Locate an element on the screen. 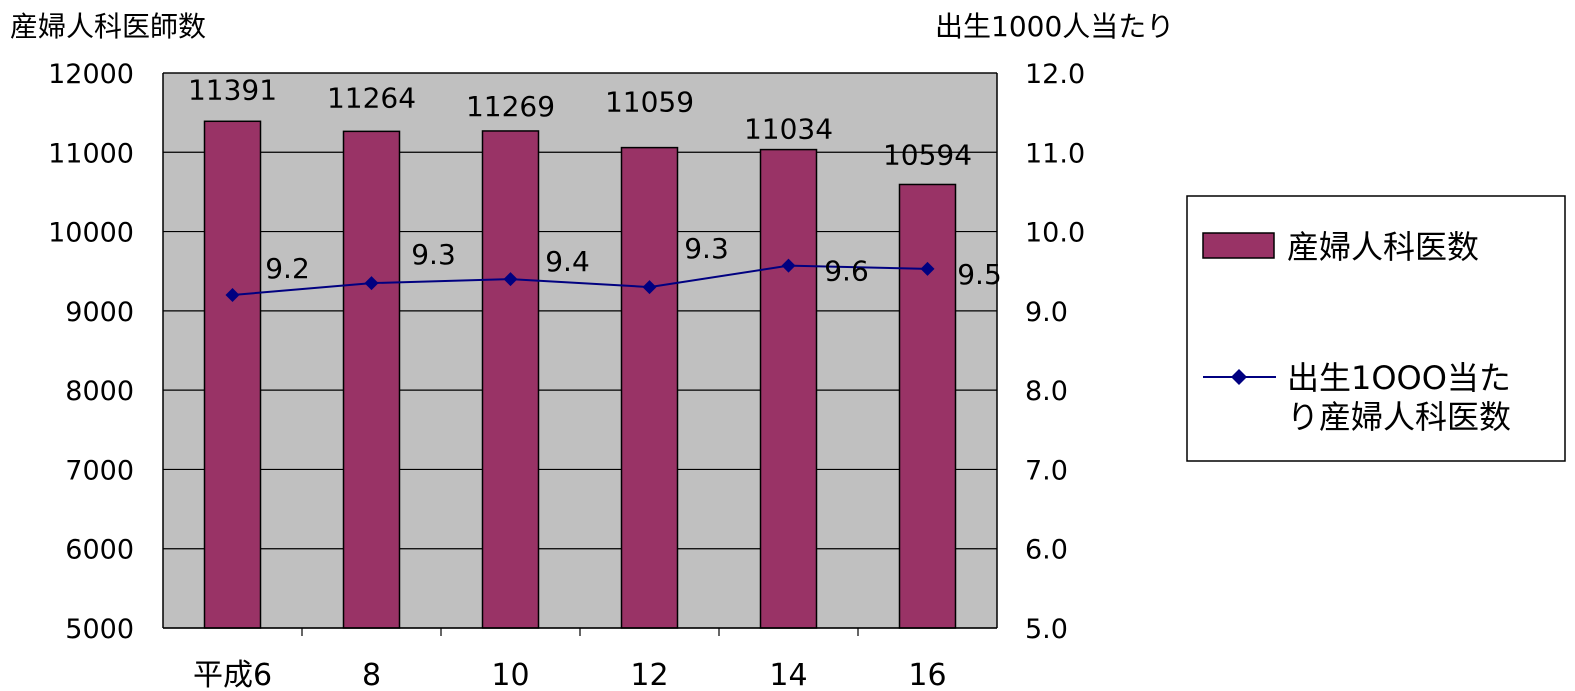  bar-data-label: 11034 is located at coordinates (788, 129).